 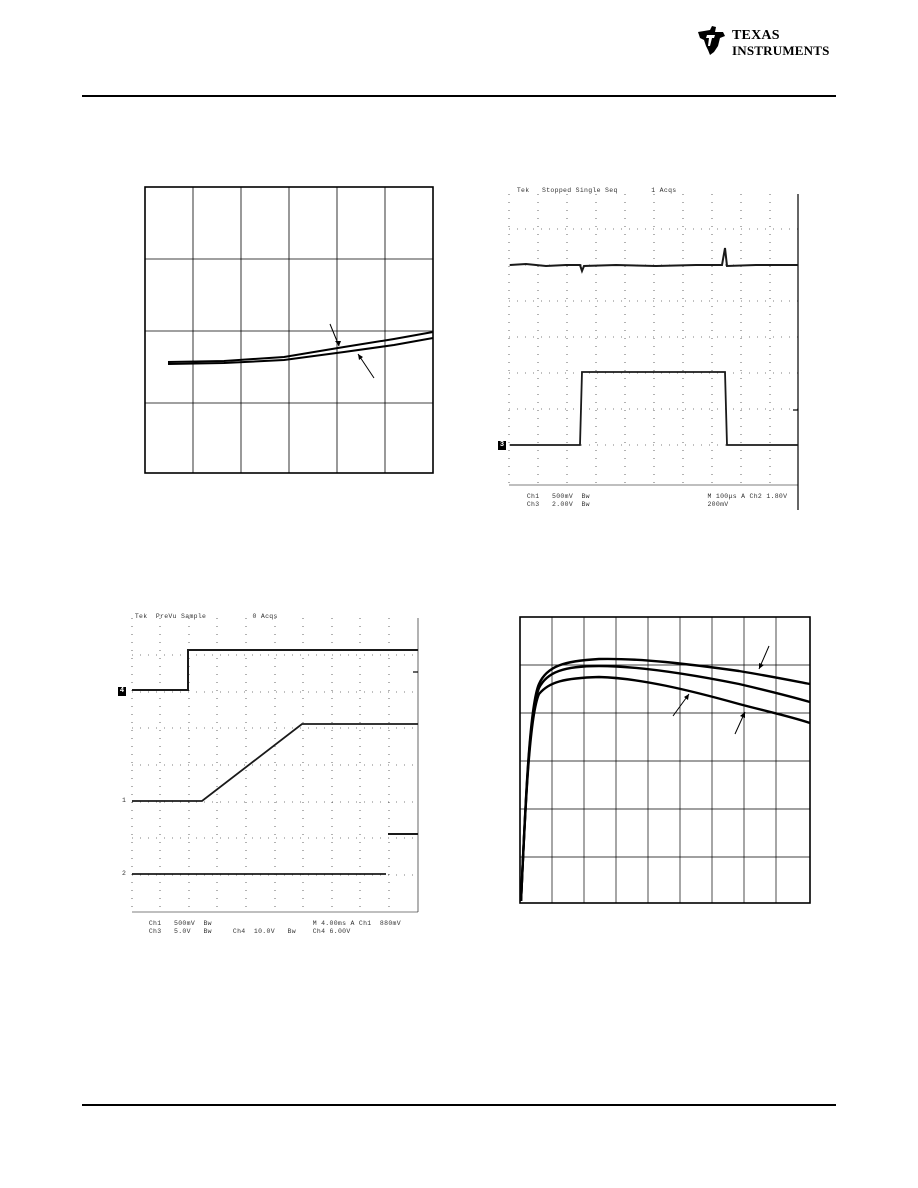 What do you see at coordinates (275, 670) in the screenshot?
I see `scope2-trace-ch4` at bounding box center [275, 670].